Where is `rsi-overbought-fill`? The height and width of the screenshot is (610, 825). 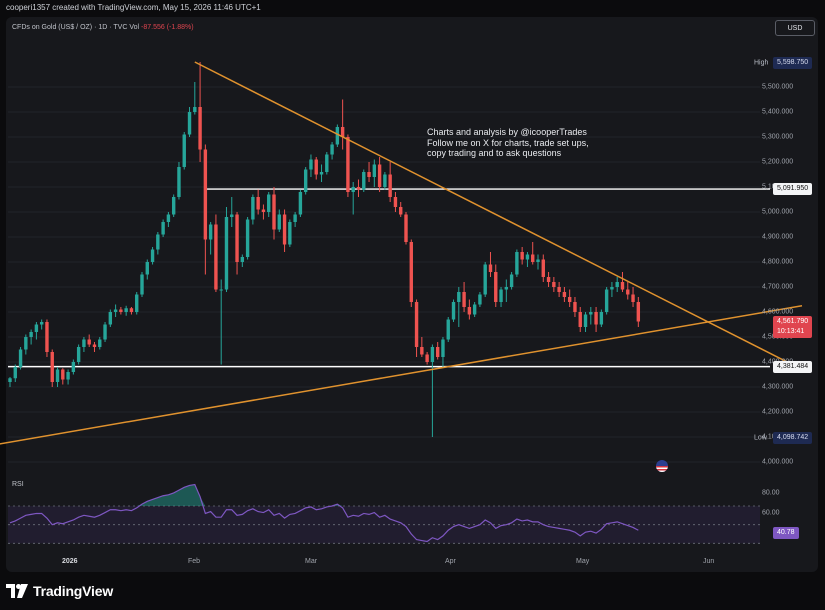
rsi-overbought-fill is located at coordinates (324, 495).